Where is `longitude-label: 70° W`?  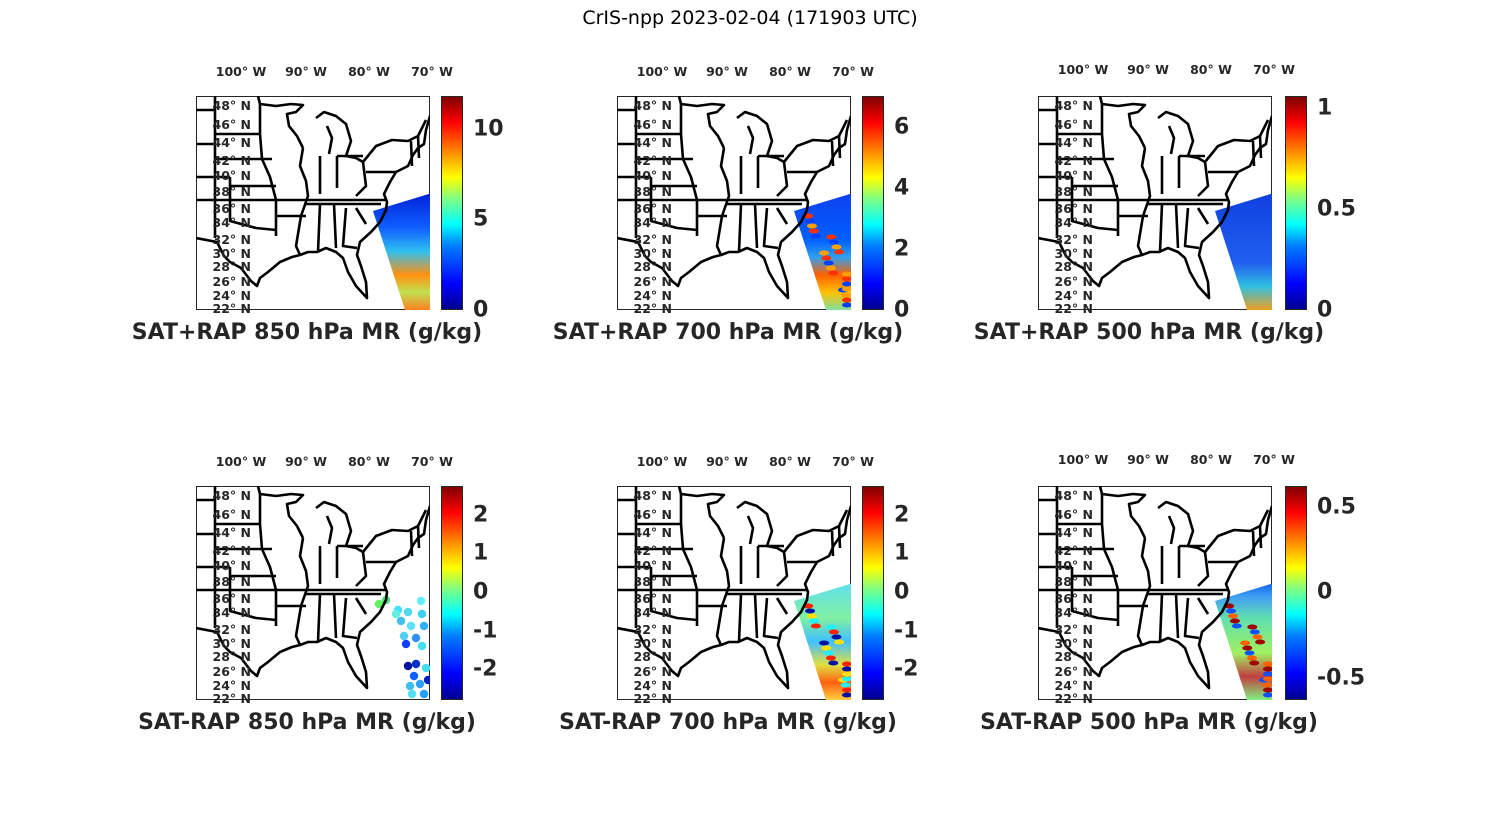 longitude-label: 70° W is located at coordinates (432, 461).